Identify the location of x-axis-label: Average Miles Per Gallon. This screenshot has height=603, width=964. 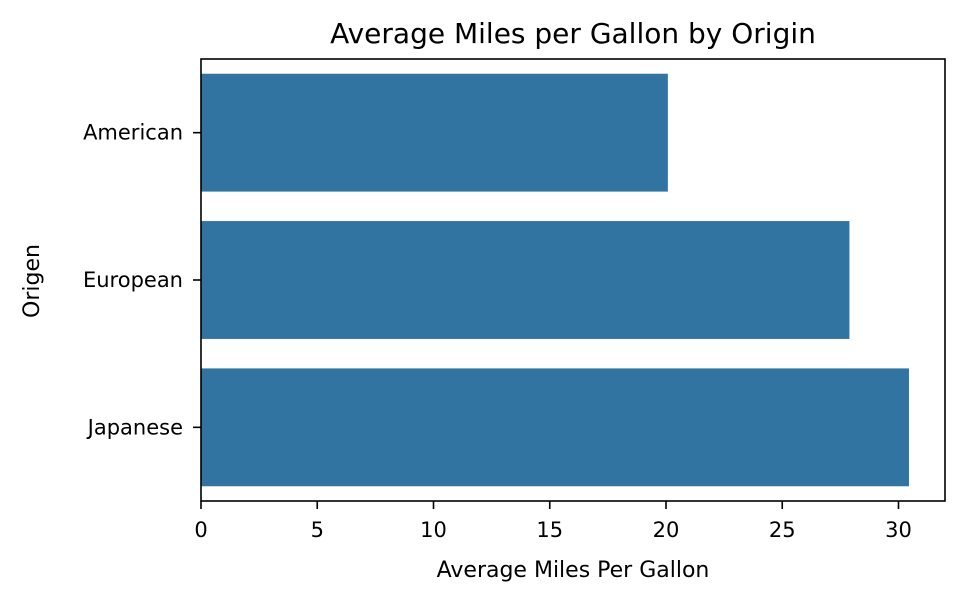
(573, 570).